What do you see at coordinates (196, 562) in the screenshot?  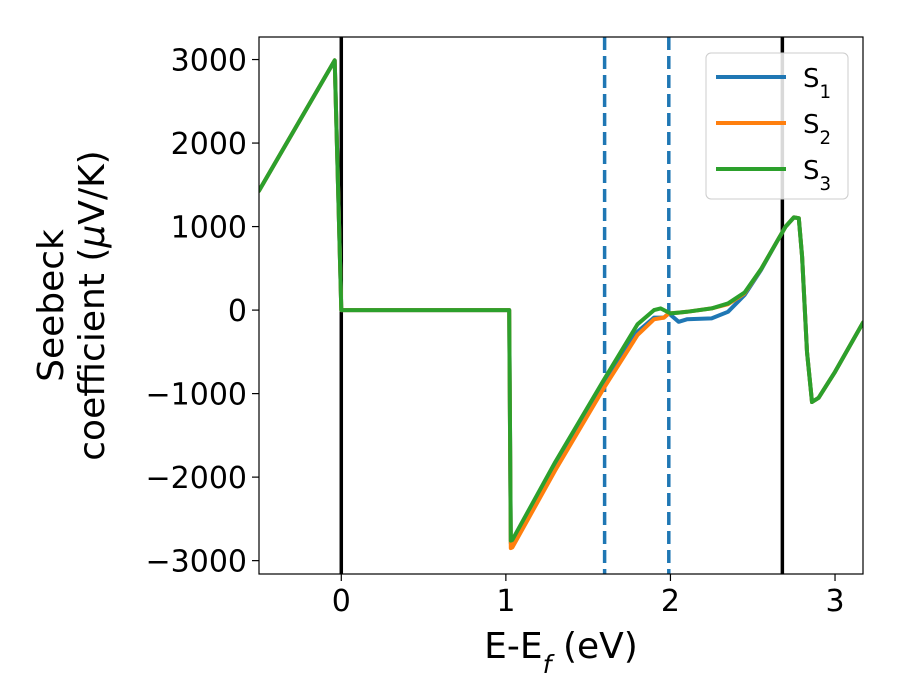 I see `y-tick-label: −3000` at bounding box center [196, 562].